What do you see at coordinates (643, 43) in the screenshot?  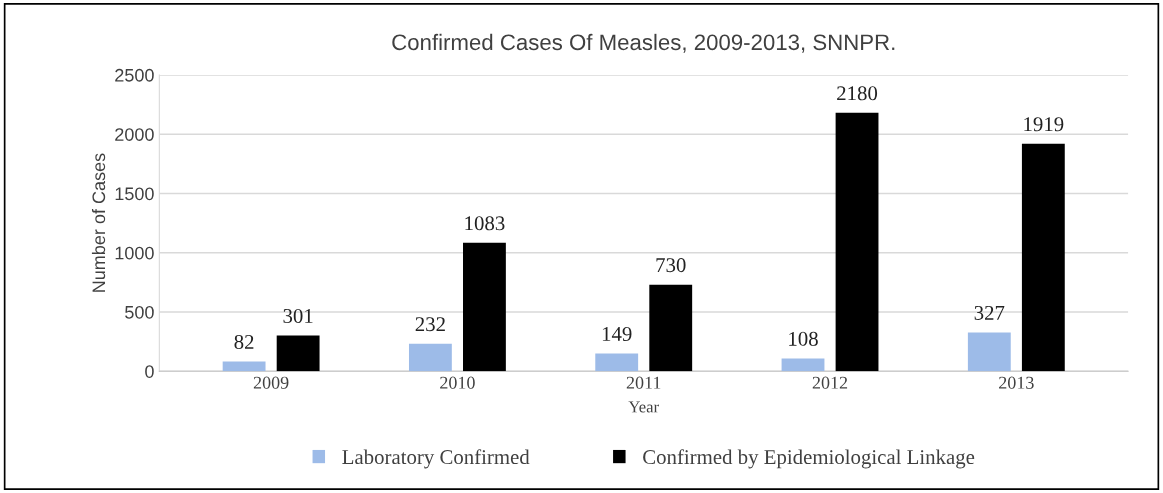 I see `chart-title: Confirmed Cases Of Measles, 2009-2013, SNNPR.` at bounding box center [643, 43].